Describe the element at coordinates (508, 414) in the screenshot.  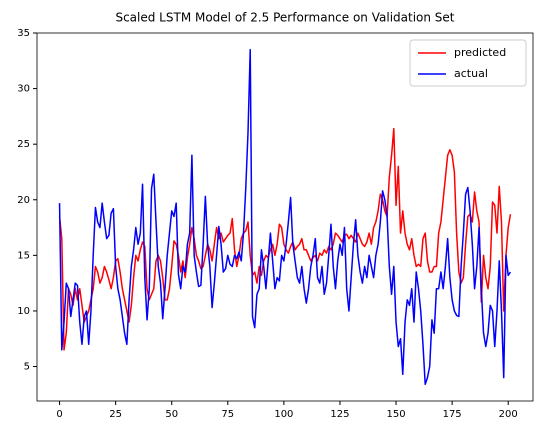
I see `x-tick-label: 200` at that location.